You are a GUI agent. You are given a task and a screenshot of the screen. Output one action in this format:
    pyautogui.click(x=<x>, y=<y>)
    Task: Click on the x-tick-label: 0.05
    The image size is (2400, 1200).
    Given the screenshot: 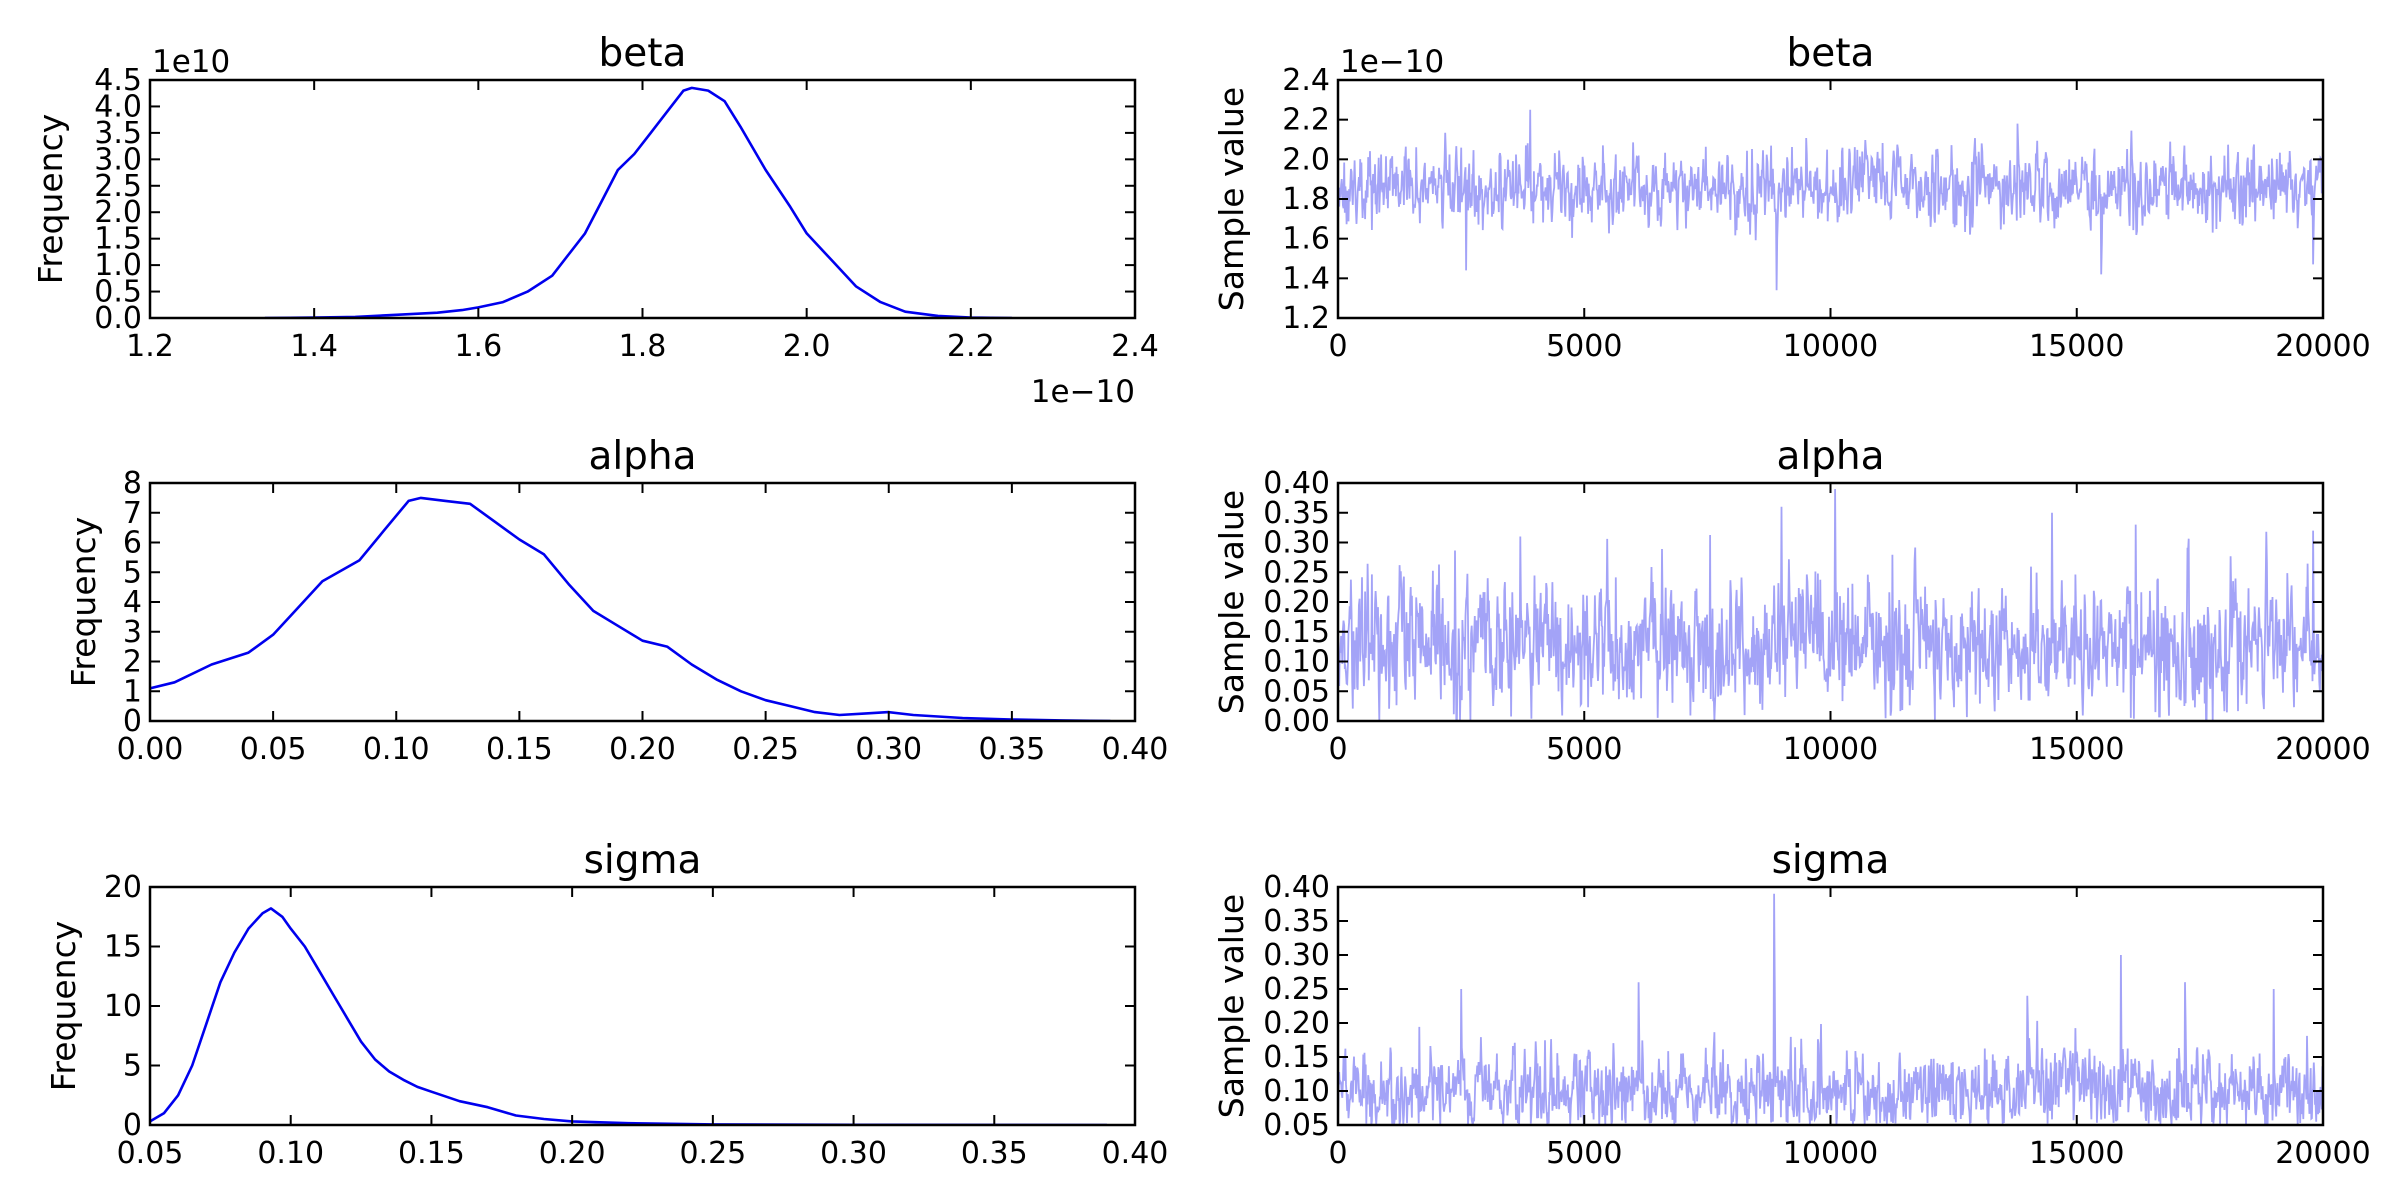 What is the action you would take?
    pyautogui.click(x=273, y=749)
    